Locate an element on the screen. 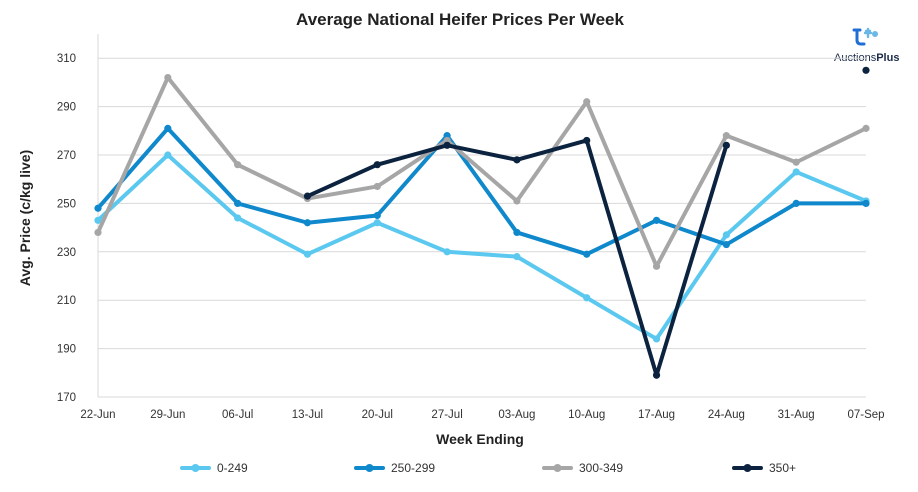 The image size is (918, 492). x-tick-07-Sep: 07-Sep is located at coordinates (865, 415).